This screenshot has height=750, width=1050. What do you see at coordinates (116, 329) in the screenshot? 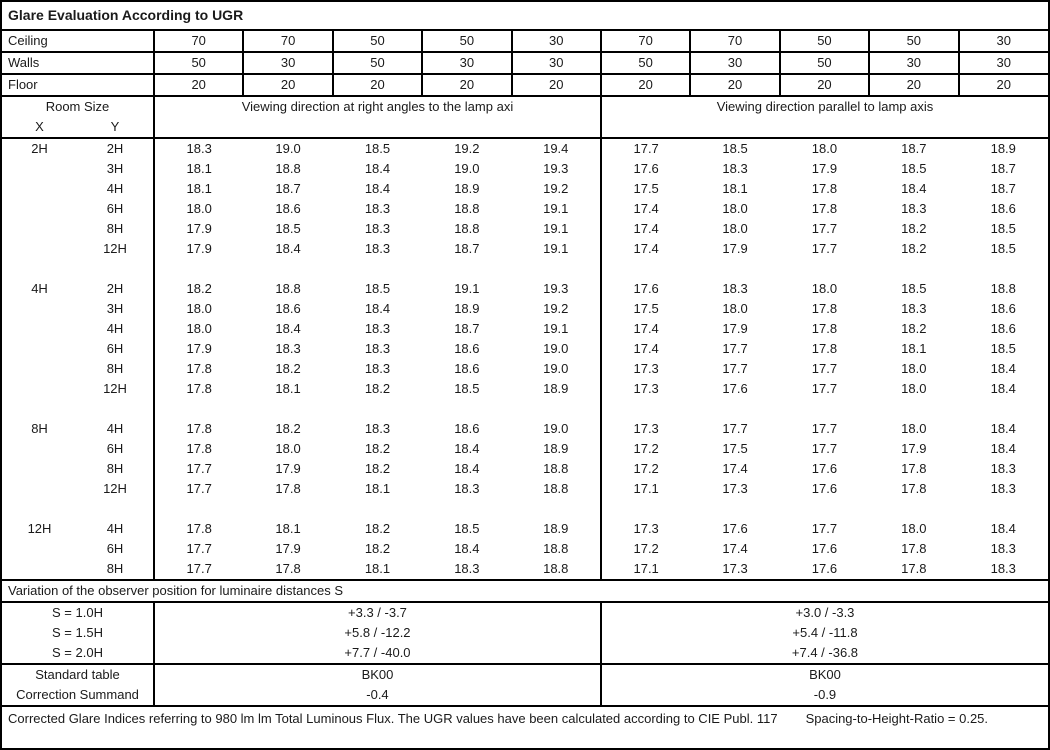
I see `room-y-value: 4H` at bounding box center [116, 329].